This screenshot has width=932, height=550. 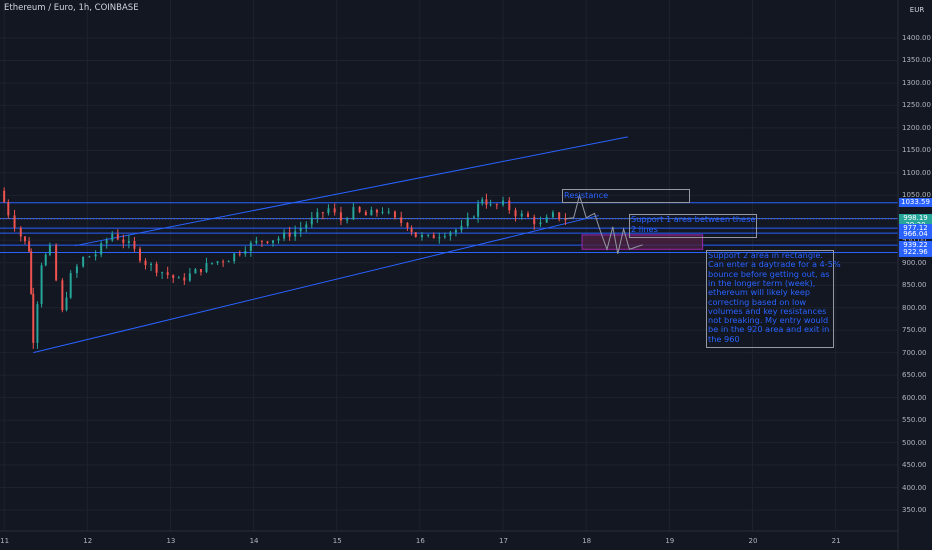 I want to click on support-2-rect, so click(x=642, y=242).